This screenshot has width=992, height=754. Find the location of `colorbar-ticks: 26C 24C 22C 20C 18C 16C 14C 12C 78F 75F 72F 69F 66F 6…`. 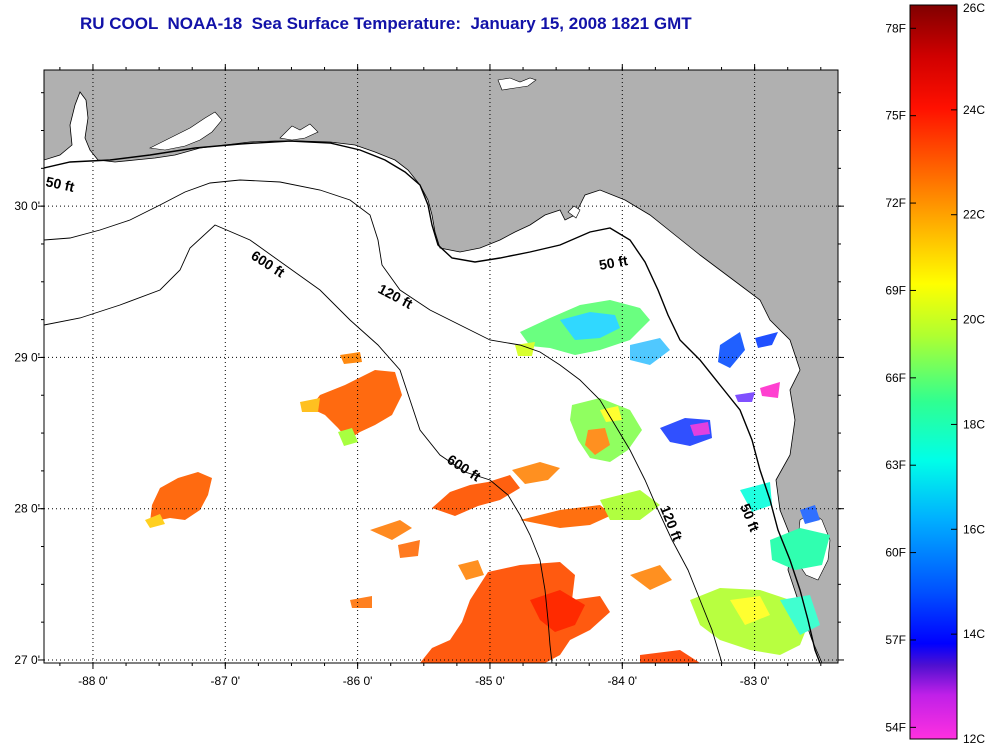

colorbar-ticks: 26C 24C 22C 20C 18C 16C 14C 12C 78F 75F 72F 69F 66F 6… is located at coordinates (935, 373).